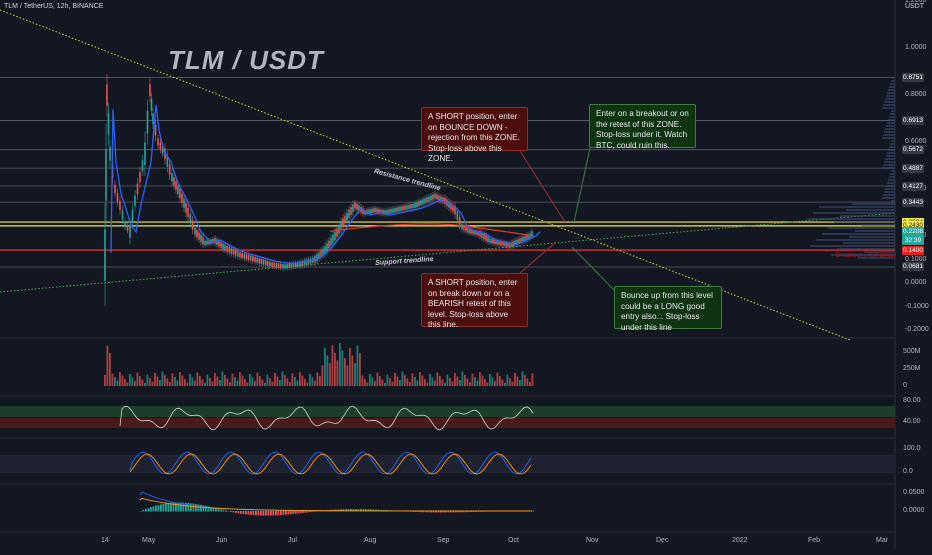 The image size is (932, 555). I want to click on symbol-title: TLM / TetherUS, 12h, BINANCE, so click(54, 6).